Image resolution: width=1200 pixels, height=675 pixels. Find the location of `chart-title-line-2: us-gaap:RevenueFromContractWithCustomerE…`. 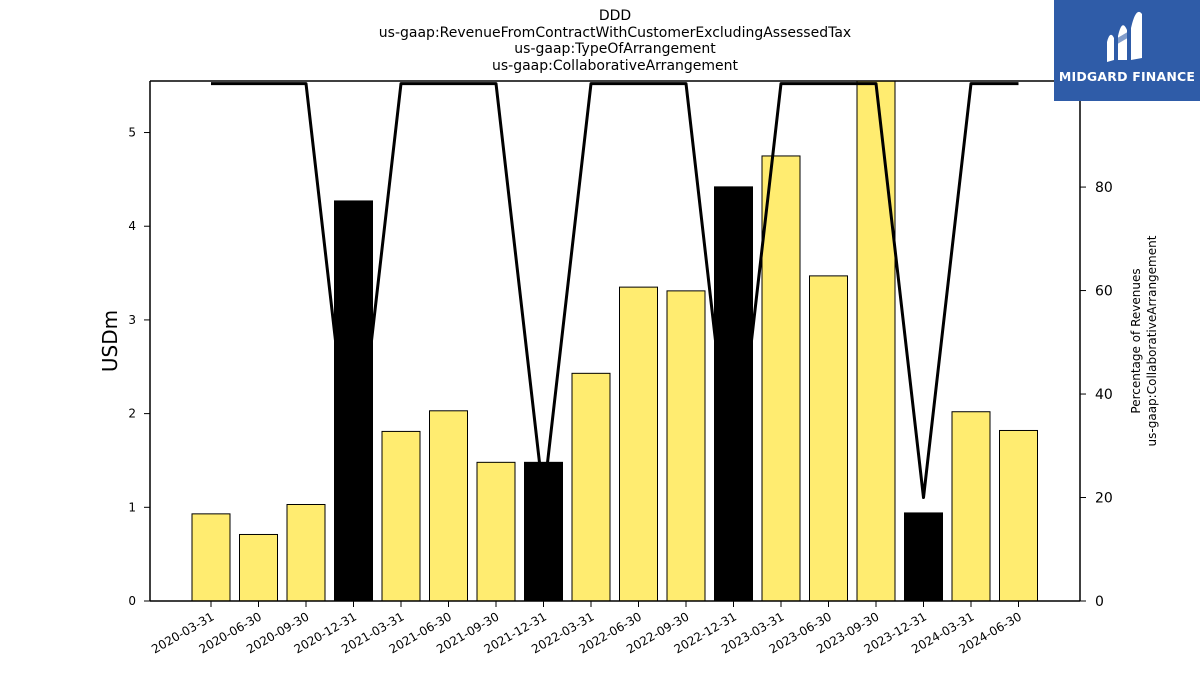

chart-title-line-2: us-gaap:RevenueFromContractWithCustomerE… is located at coordinates (615, 32).